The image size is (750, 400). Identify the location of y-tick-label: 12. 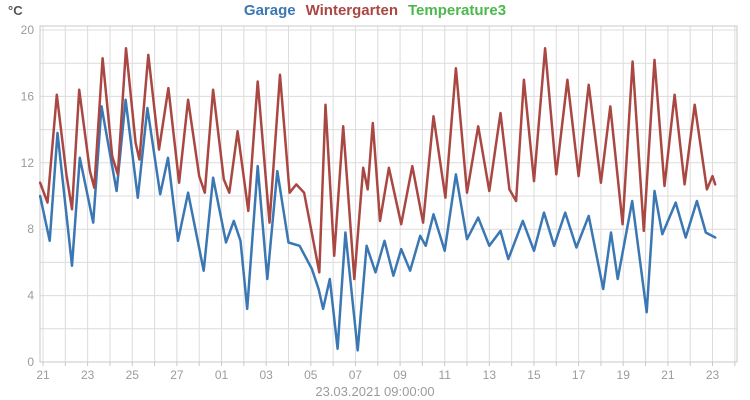
(28, 163).